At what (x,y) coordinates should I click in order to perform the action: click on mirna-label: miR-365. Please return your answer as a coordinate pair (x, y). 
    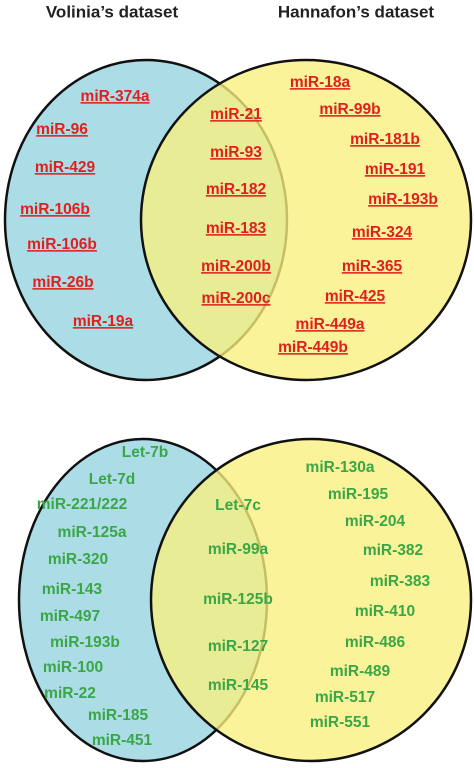
    Looking at the image, I should click on (372, 266).